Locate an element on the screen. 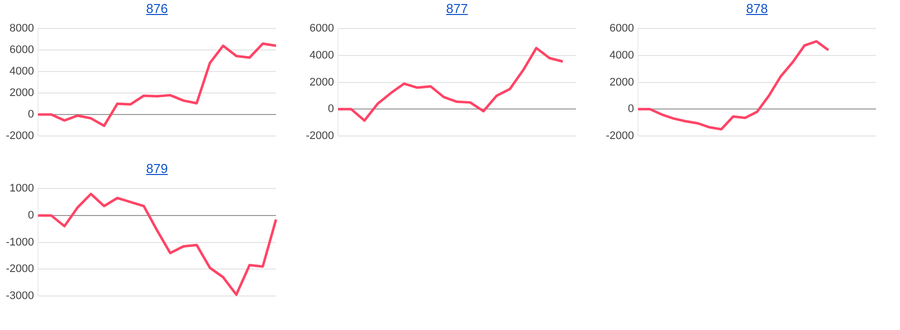 This screenshot has width=900, height=330. chart-title: 878 is located at coordinates (757, 8).